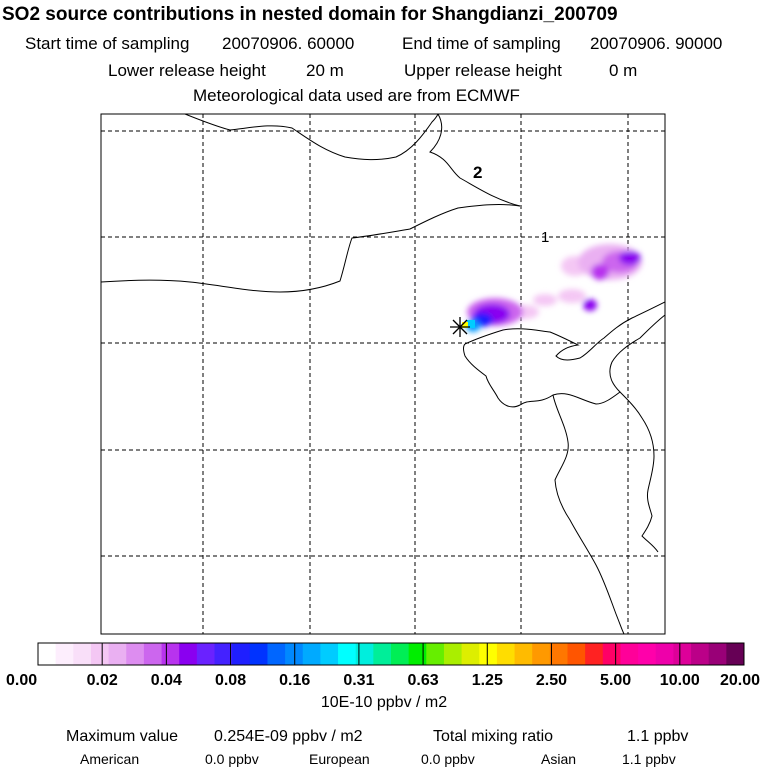  I want to click on colorbar-border, so click(391, 654).